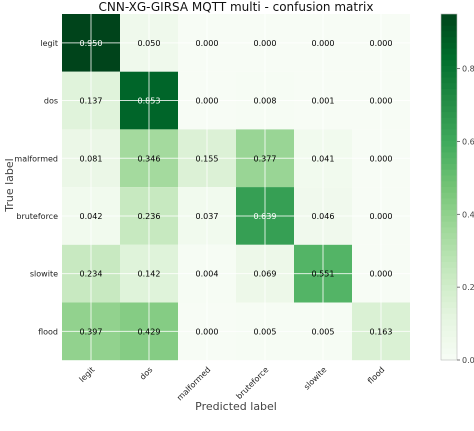  Describe the element at coordinates (36, 188) in the screenshot. I see `y-tick-labels: legit dos malformed bruteforce slowite flood` at that location.